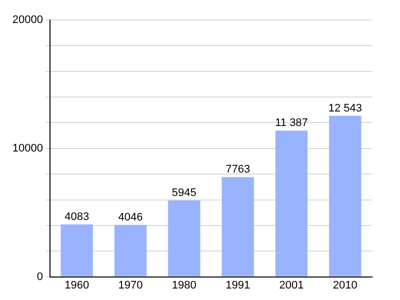 Image resolution: width=400 pixels, height=300 pixels. I want to click on data-label: 4046, so click(130, 217).